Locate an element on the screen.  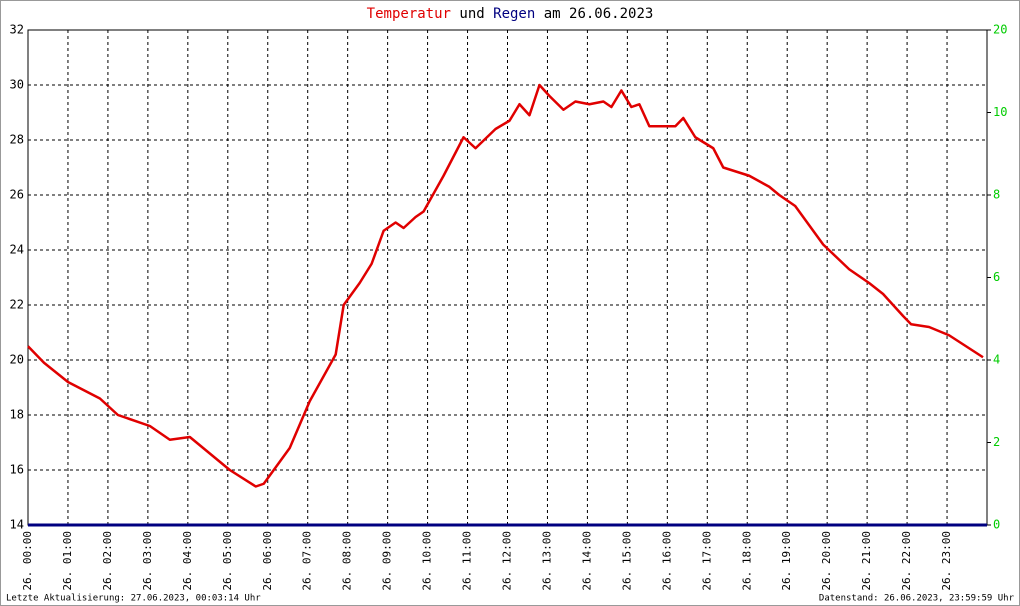
y-tick-label: 24 is located at coordinates (17, 250).